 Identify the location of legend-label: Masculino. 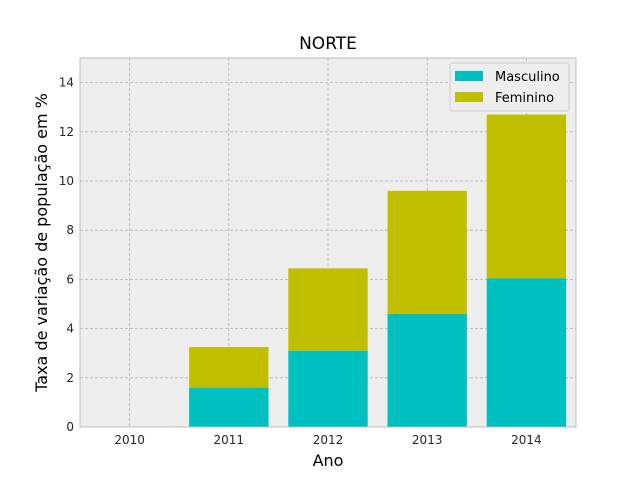
(527, 77).